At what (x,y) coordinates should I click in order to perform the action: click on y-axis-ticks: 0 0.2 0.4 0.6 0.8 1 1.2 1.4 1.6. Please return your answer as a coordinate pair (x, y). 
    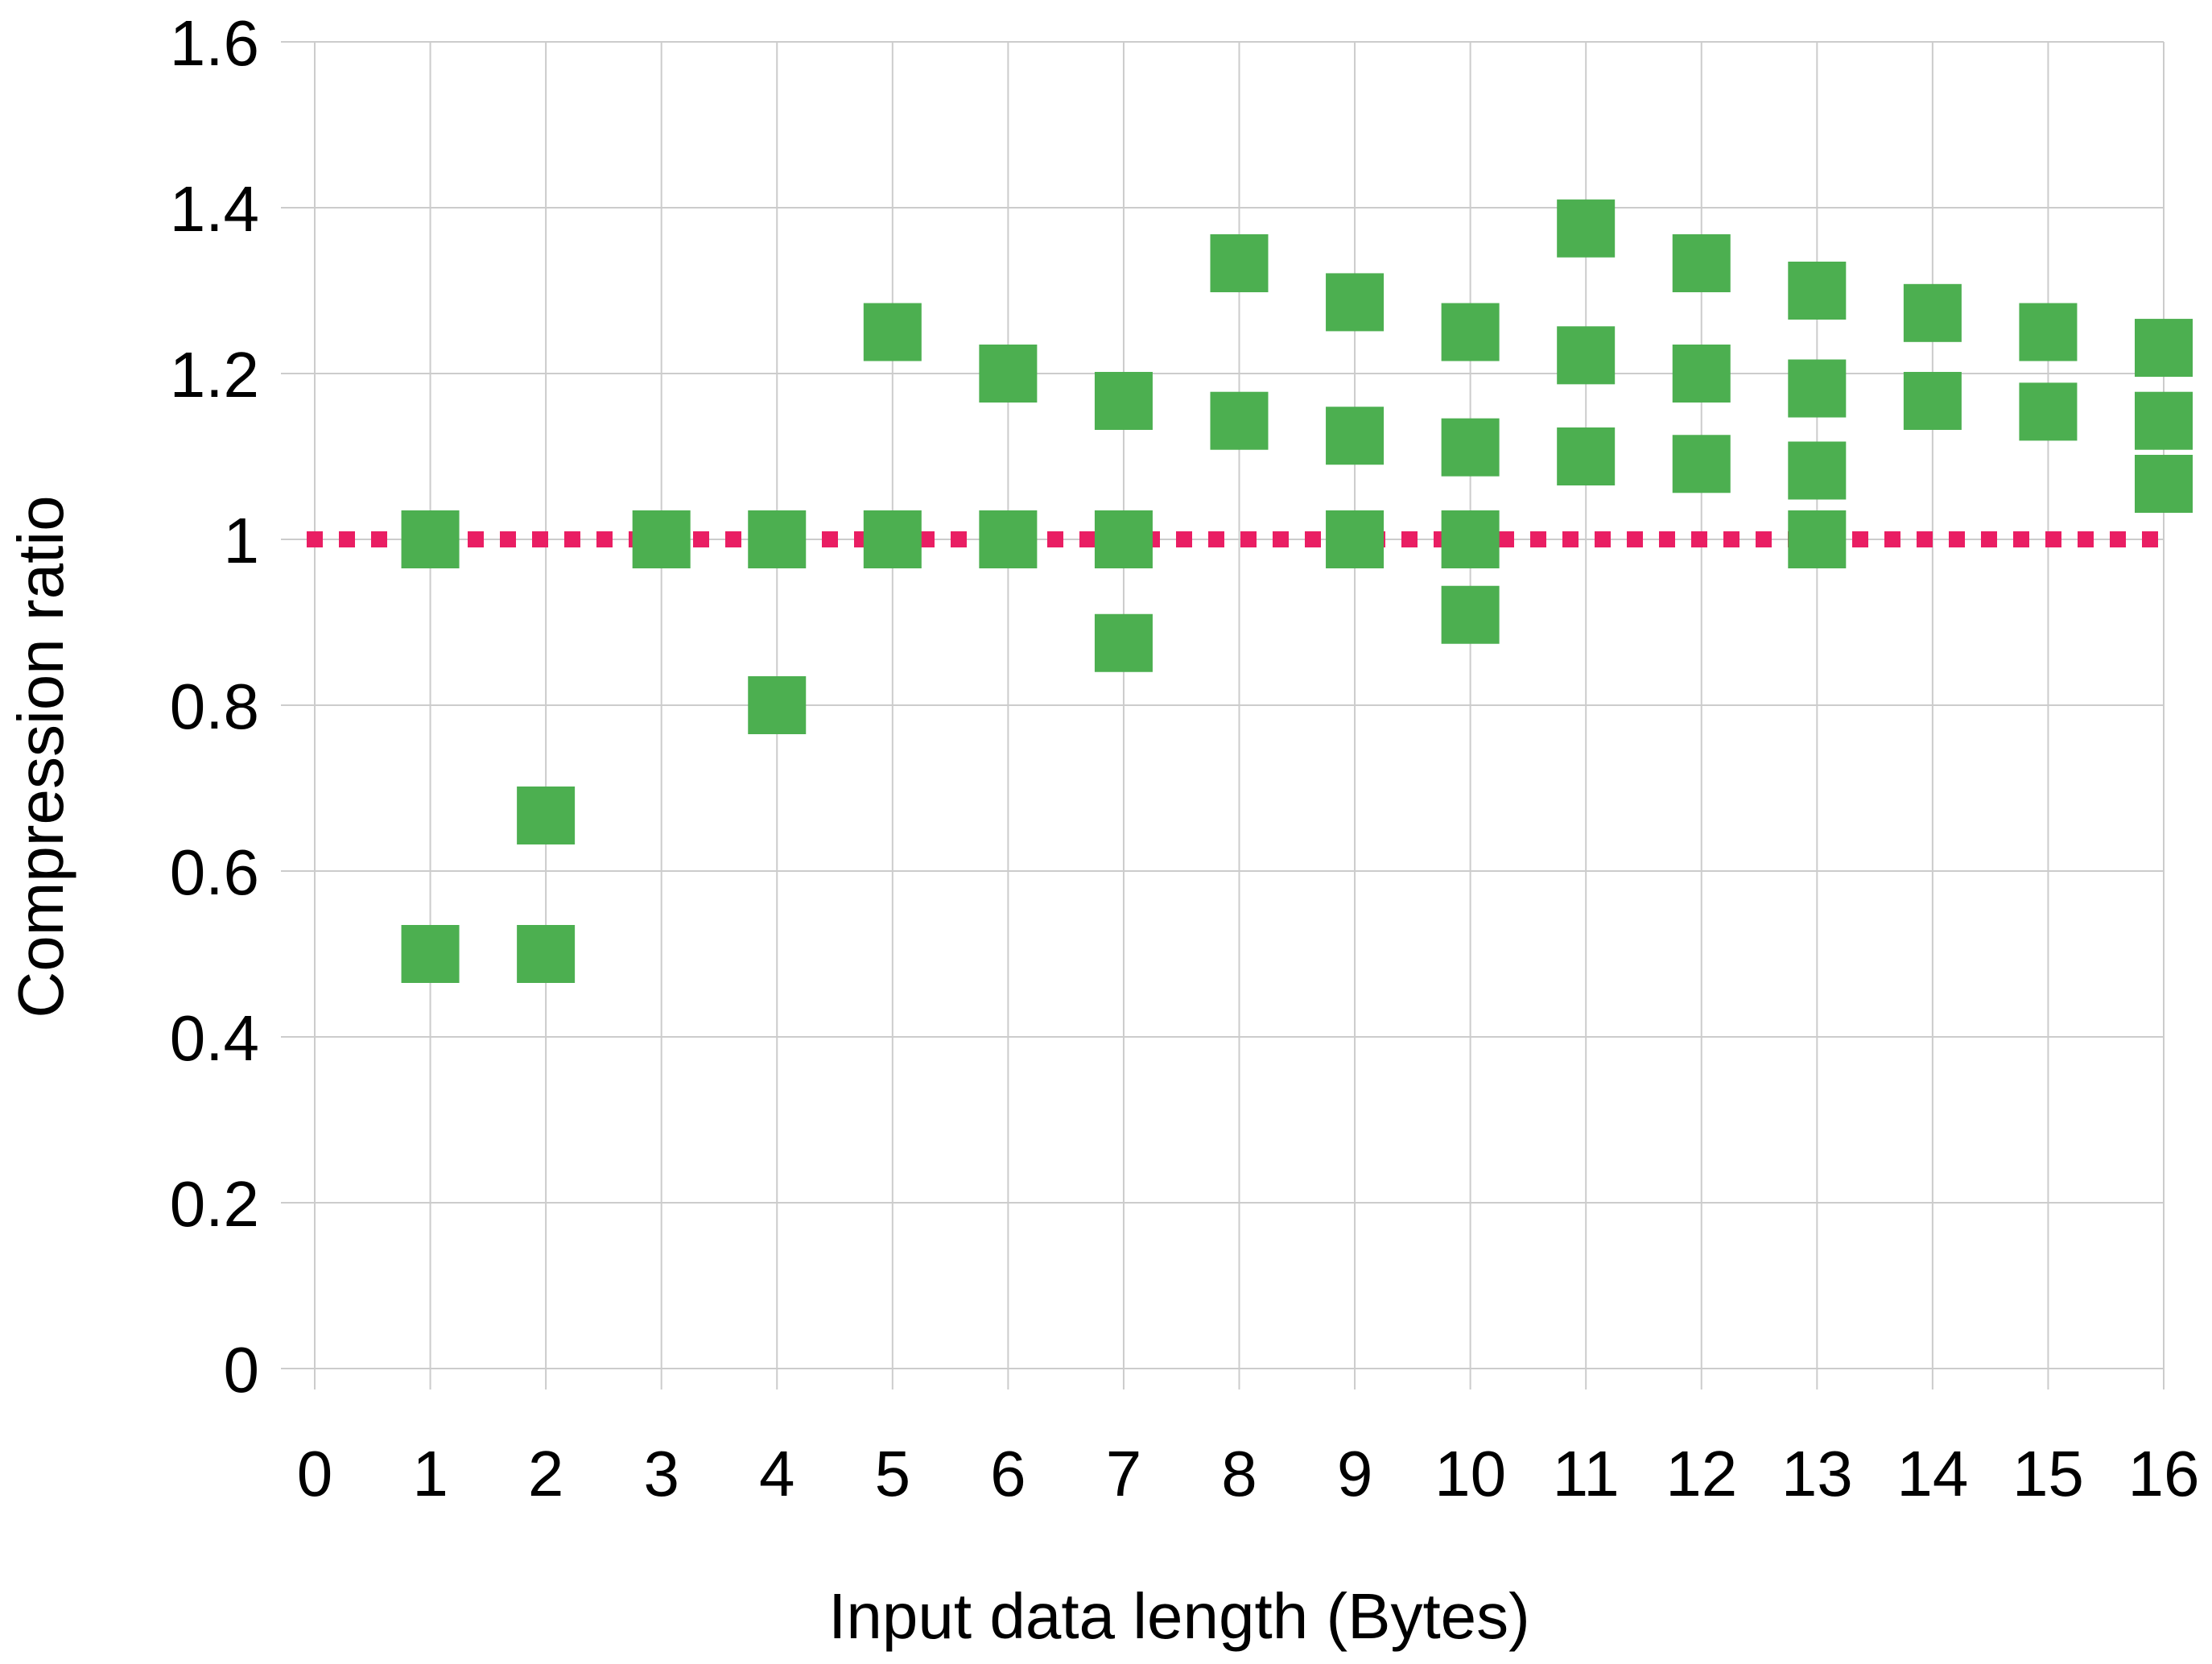
    Looking at the image, I should click on (214, 706).